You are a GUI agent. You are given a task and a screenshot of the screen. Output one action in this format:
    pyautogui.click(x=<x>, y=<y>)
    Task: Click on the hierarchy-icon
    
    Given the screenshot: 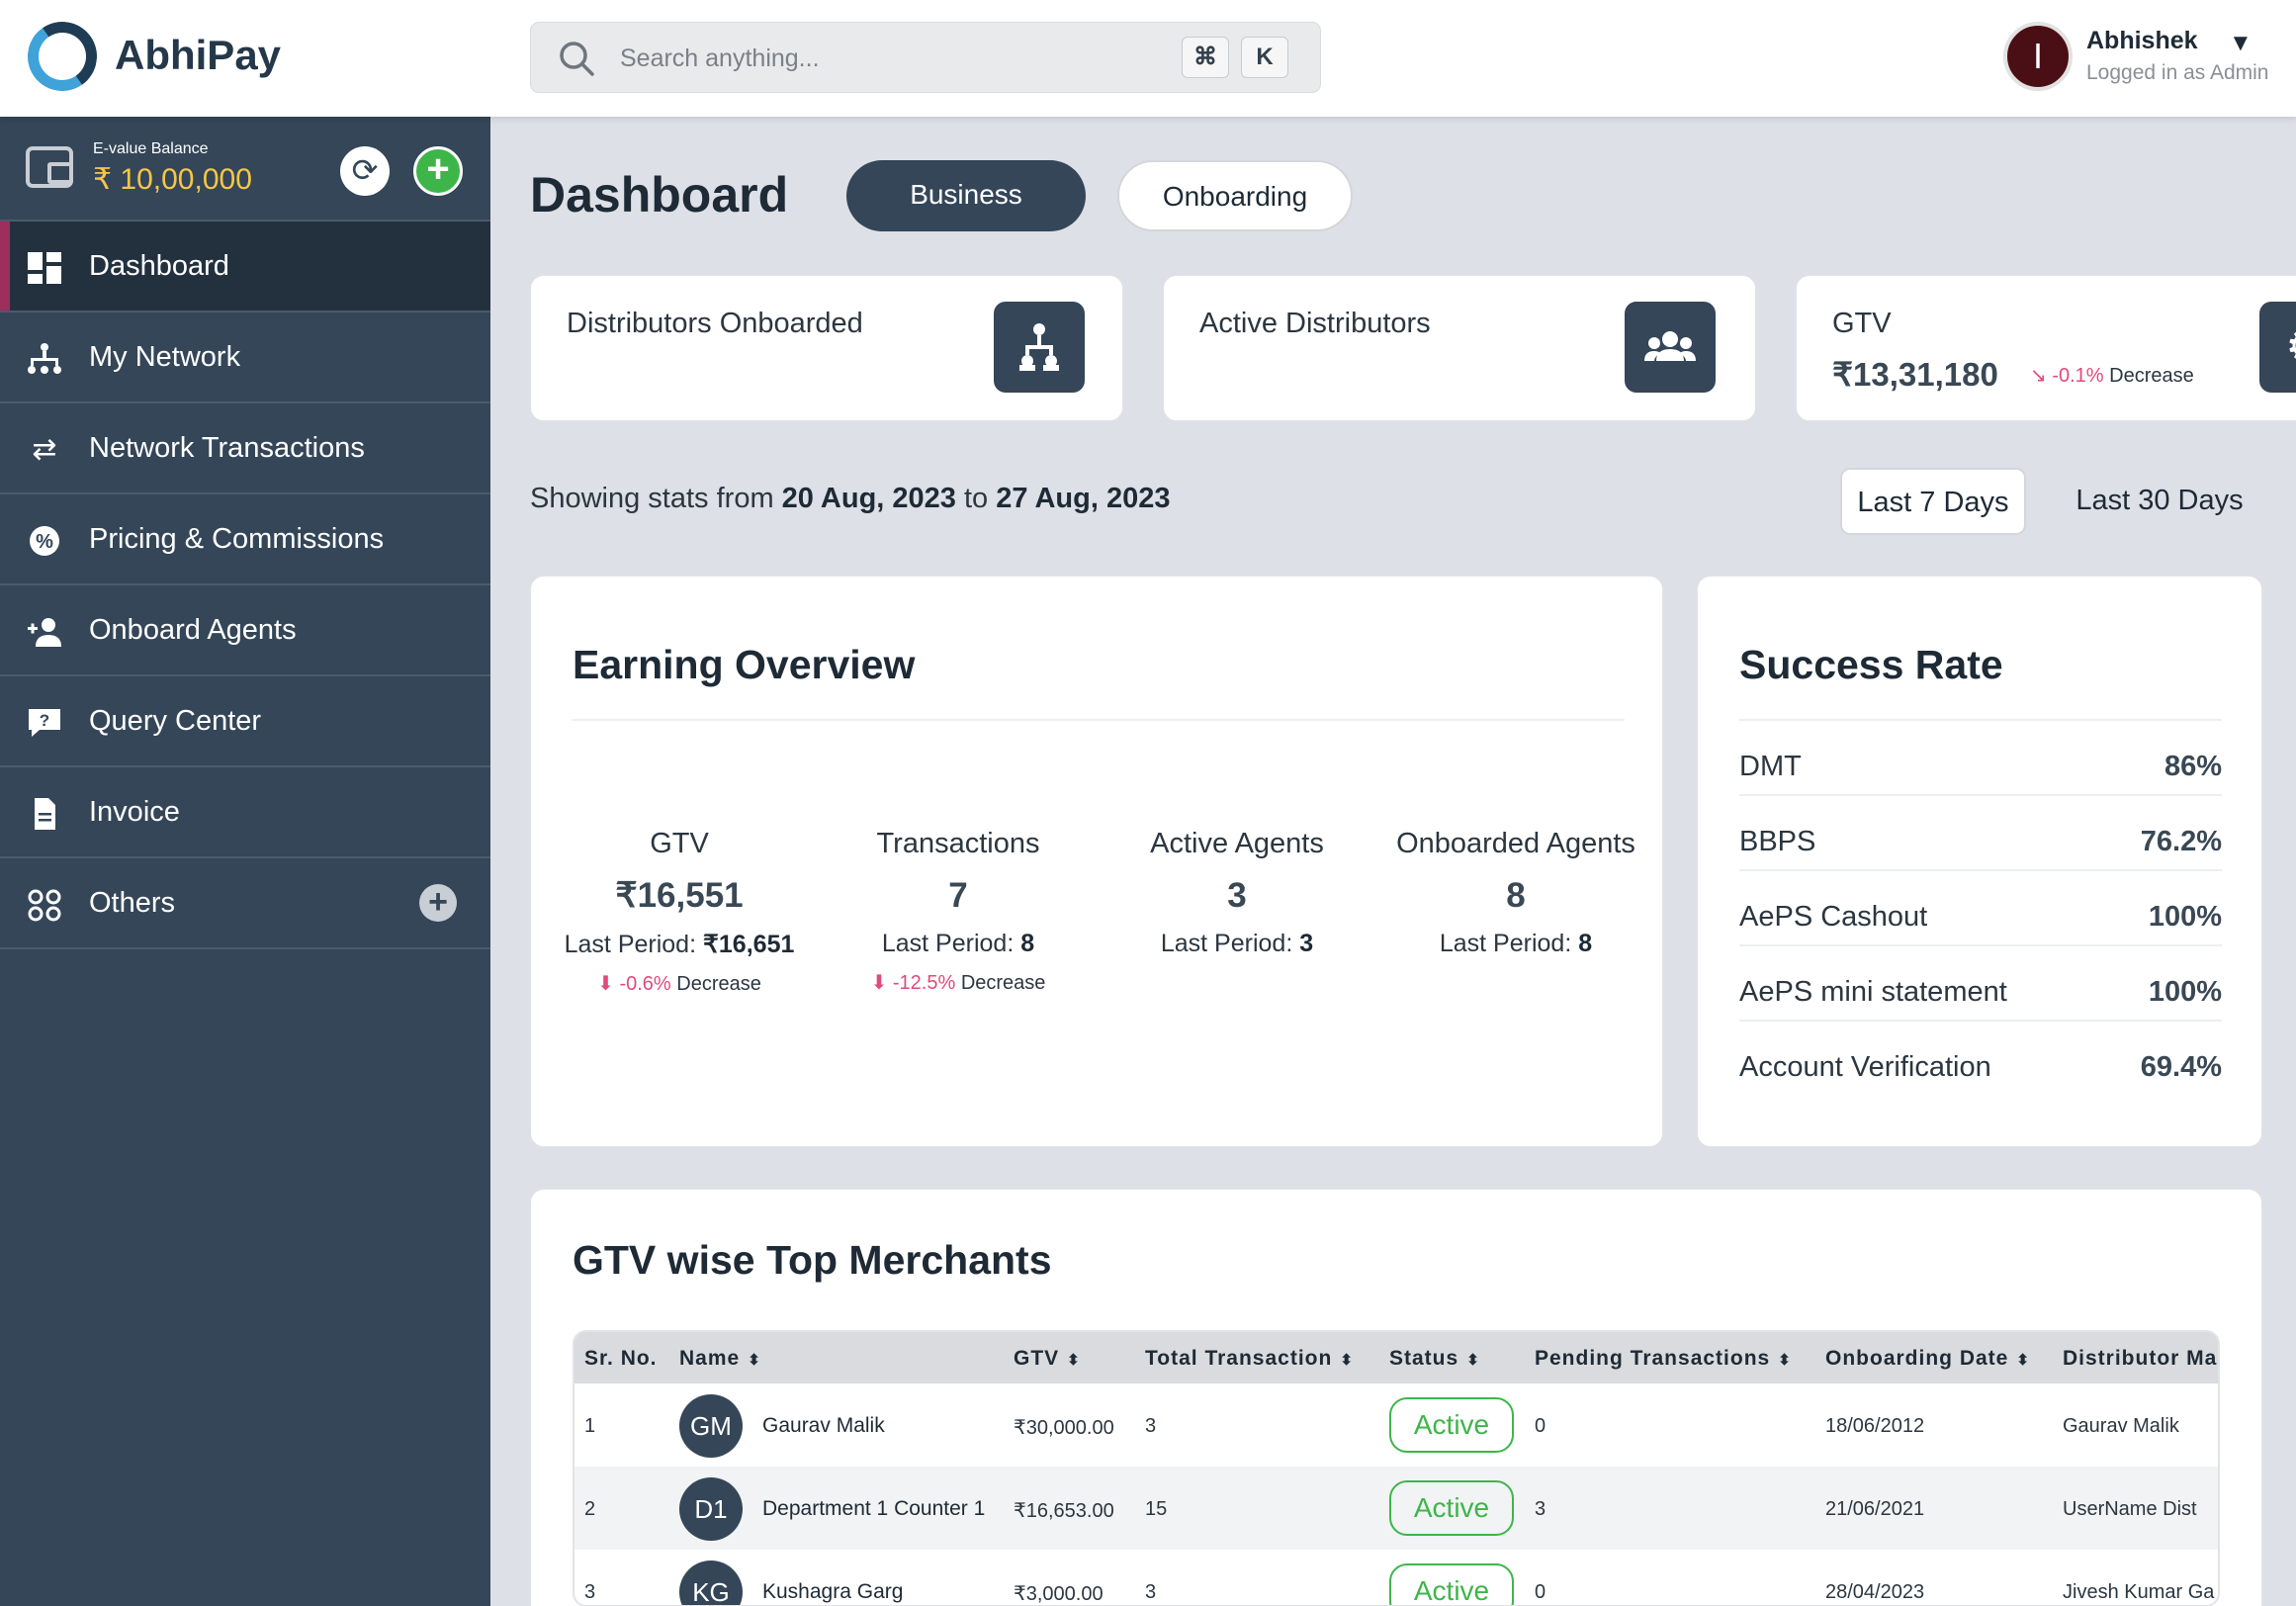 What is the action you would take?
    pyautogui.click(x=1039, y=347)
    